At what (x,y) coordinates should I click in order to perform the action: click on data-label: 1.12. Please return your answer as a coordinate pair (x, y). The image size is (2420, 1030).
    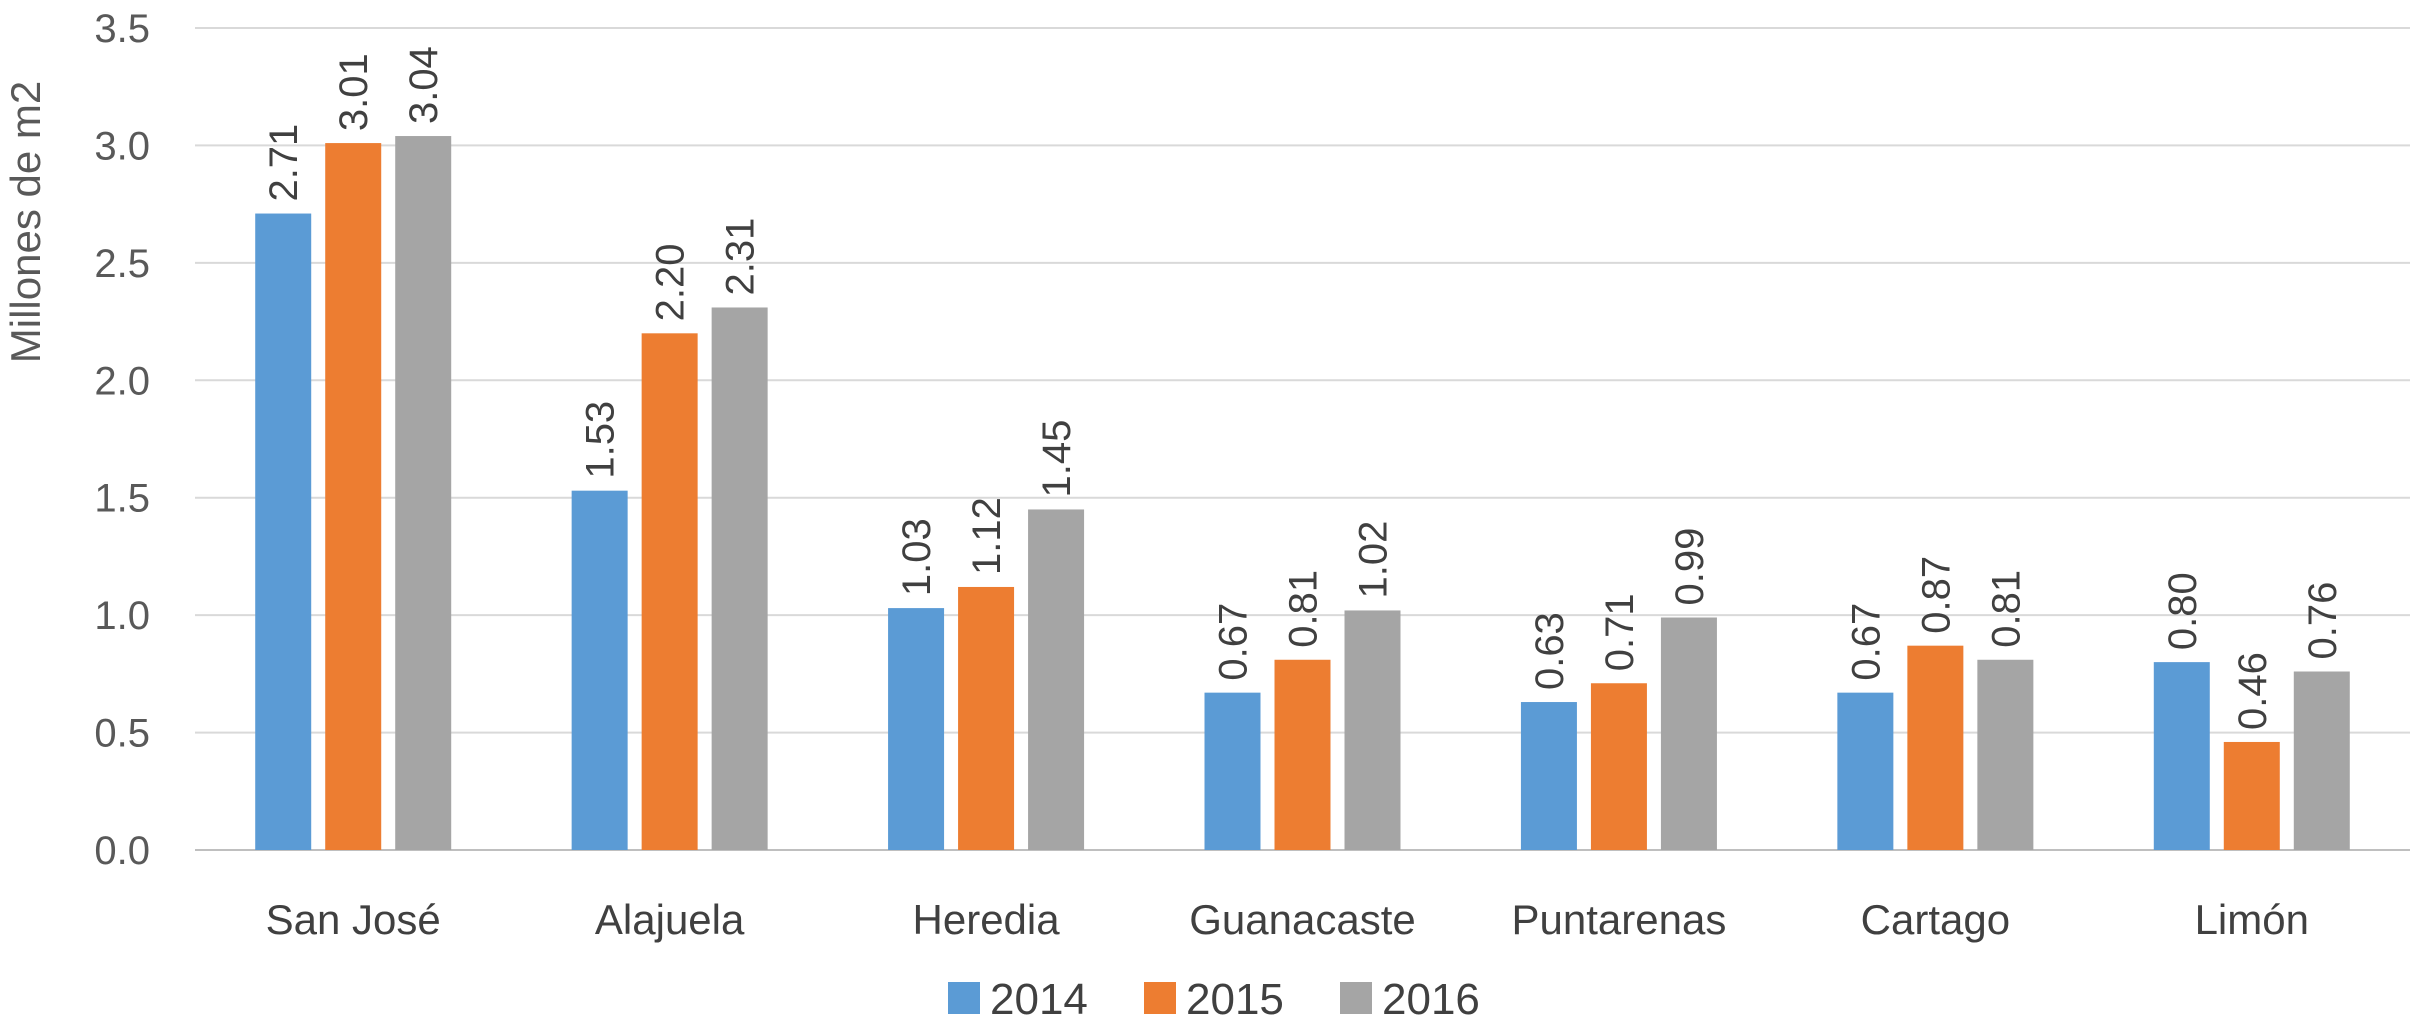
    Looking at the image, I should click on (987, 536).